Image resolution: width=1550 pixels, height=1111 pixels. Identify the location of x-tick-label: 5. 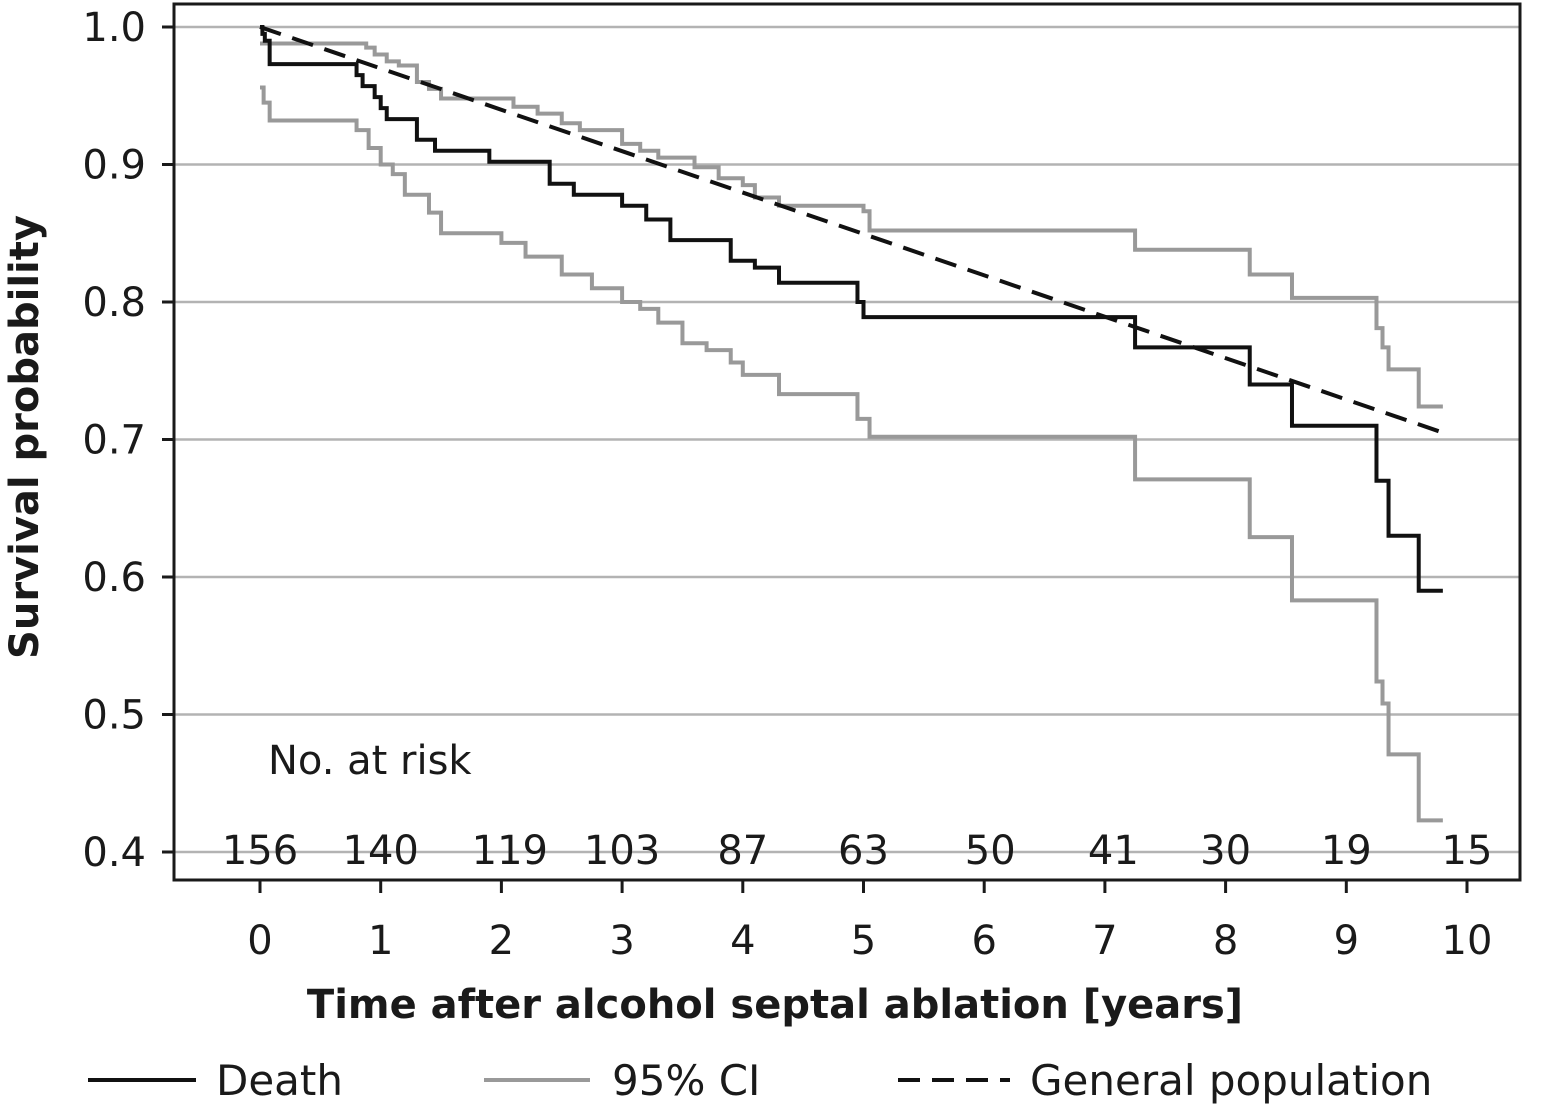
(863, 941).